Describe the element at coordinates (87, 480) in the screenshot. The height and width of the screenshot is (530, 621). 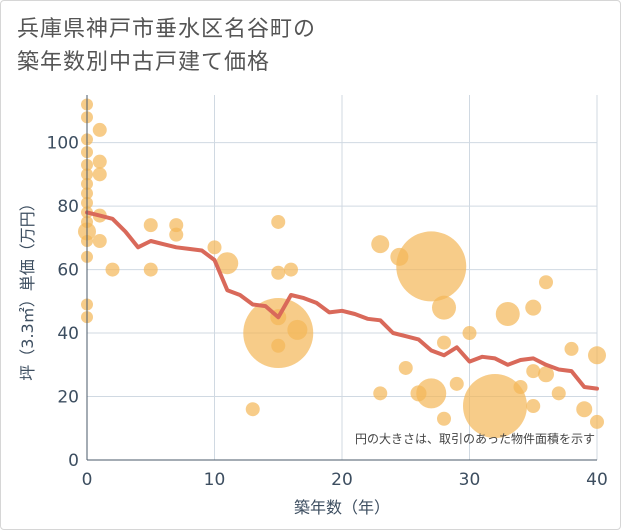
I see `x-tick-label: 0` at that location.